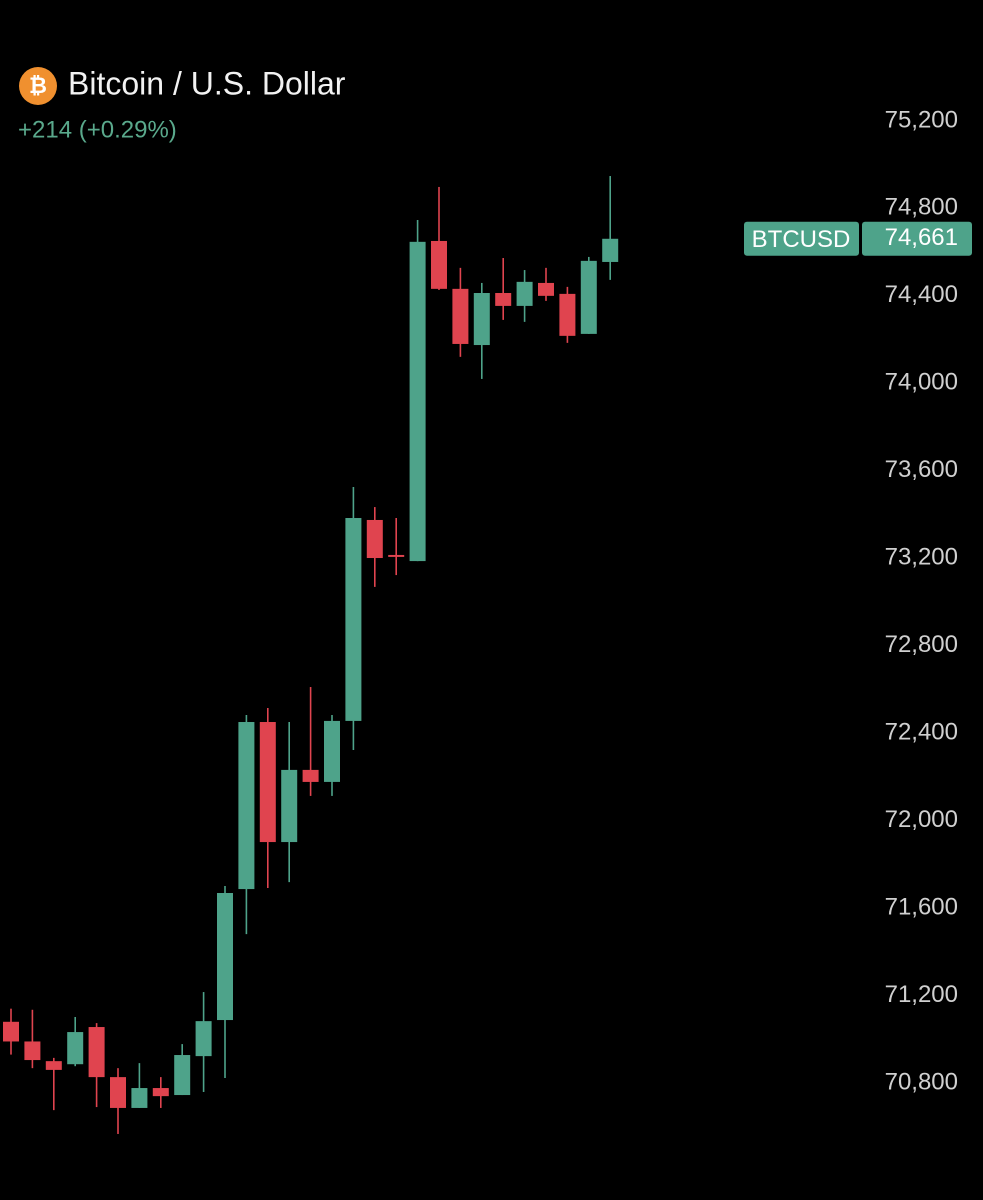 This screenshot has width=983, height=1200. Describe the element at coordinates (921, 906) in the screenshot. I see `y-tick-label: 71,600` at that location.